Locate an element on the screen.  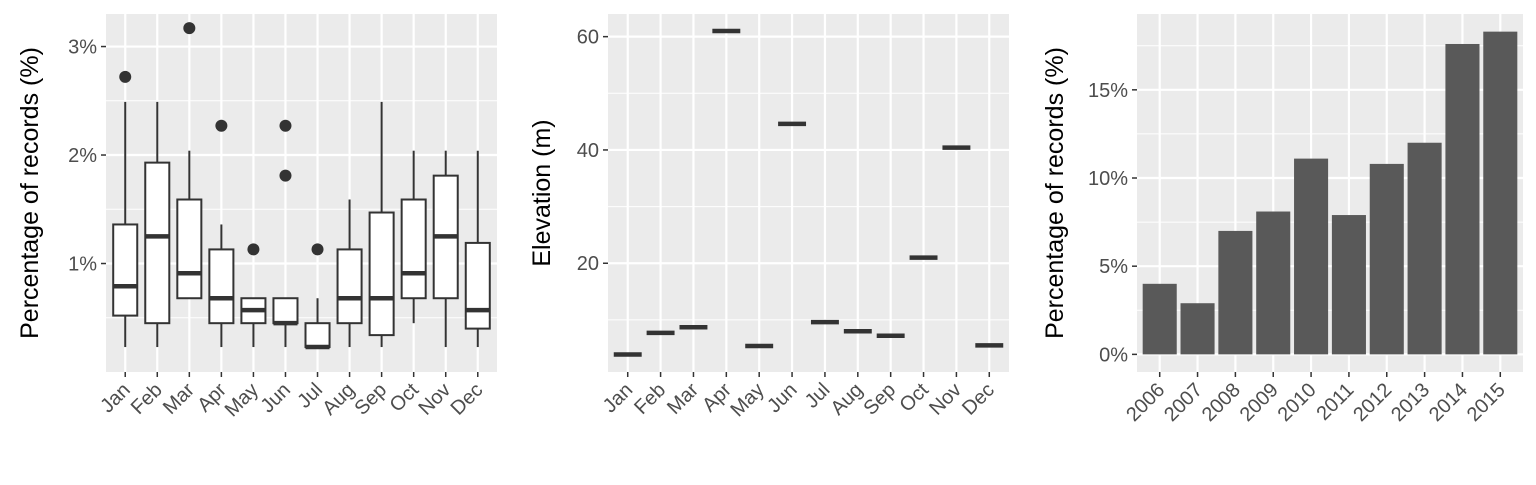
x-tick-label: 2014 is located at coordinates (1448, 402).